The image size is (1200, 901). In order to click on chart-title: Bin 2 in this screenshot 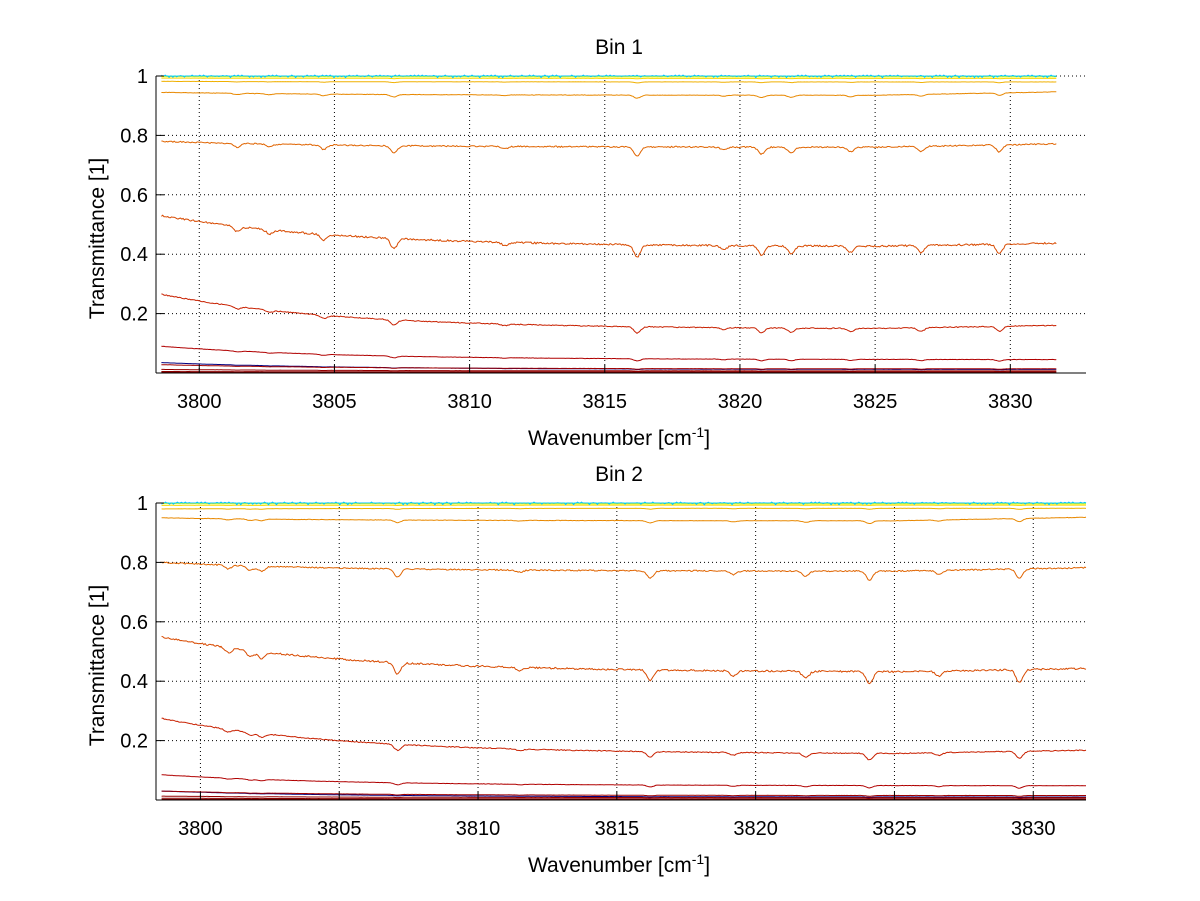, I will do `click(619, 474)`.